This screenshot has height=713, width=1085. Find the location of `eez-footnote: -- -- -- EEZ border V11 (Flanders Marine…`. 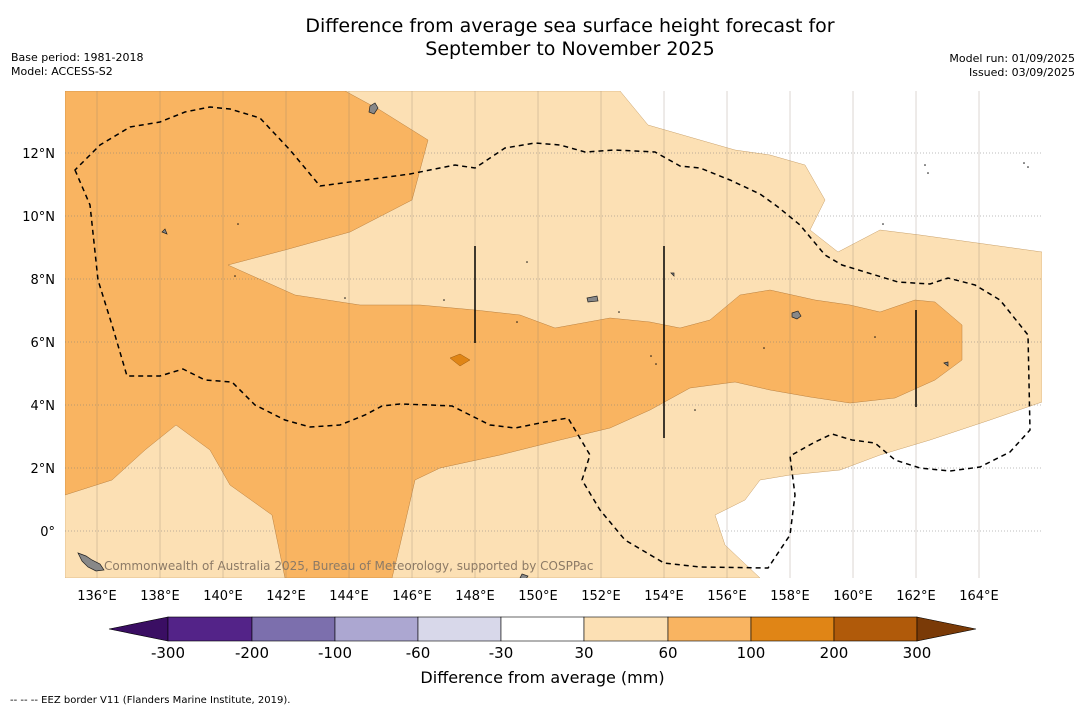

eez-footnote: -- -- -- EEZ border V11 (Flanders Marine… is located at coordinates (150, 700).